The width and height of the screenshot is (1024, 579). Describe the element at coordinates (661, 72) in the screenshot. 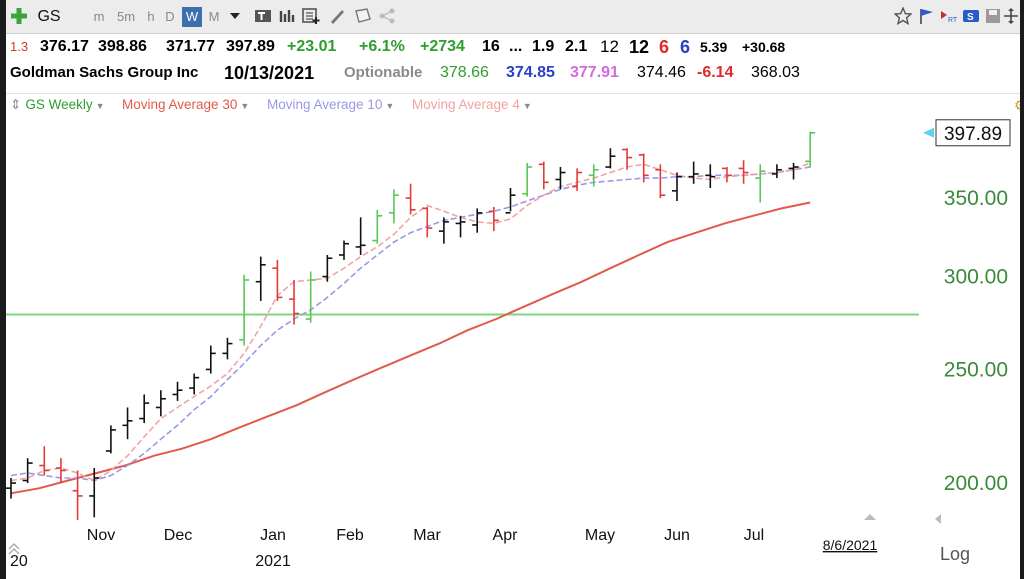

I see `info-value-4: 374.46` at that location.